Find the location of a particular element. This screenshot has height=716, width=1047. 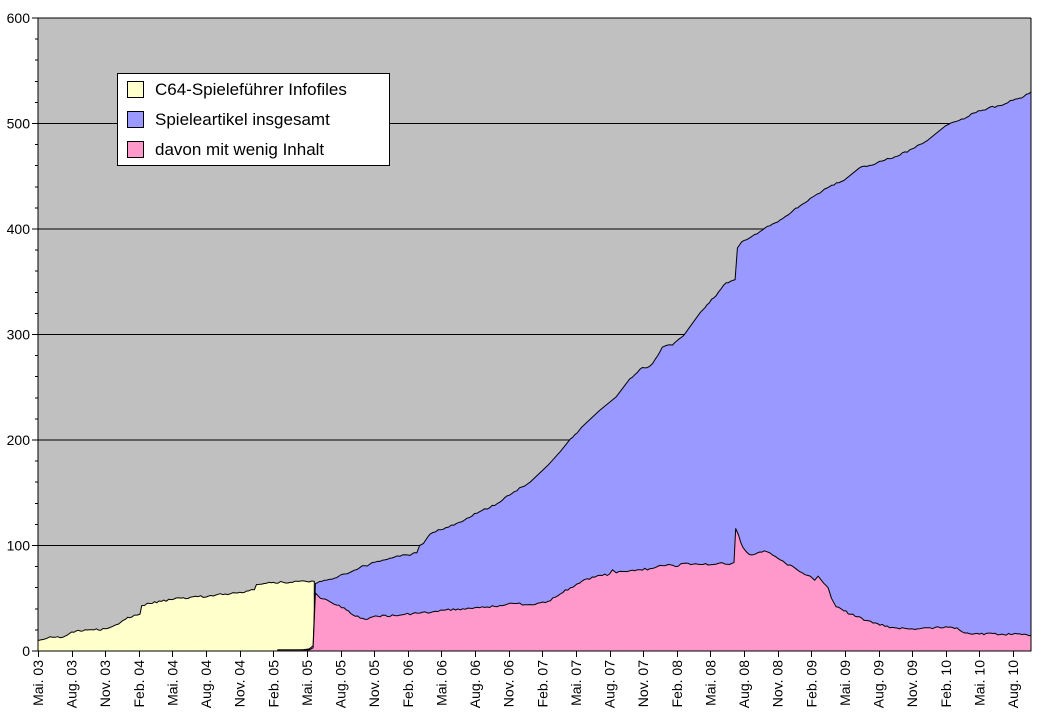

x-tick-label: Aug. 10 is located at coordinates (1013, 684).